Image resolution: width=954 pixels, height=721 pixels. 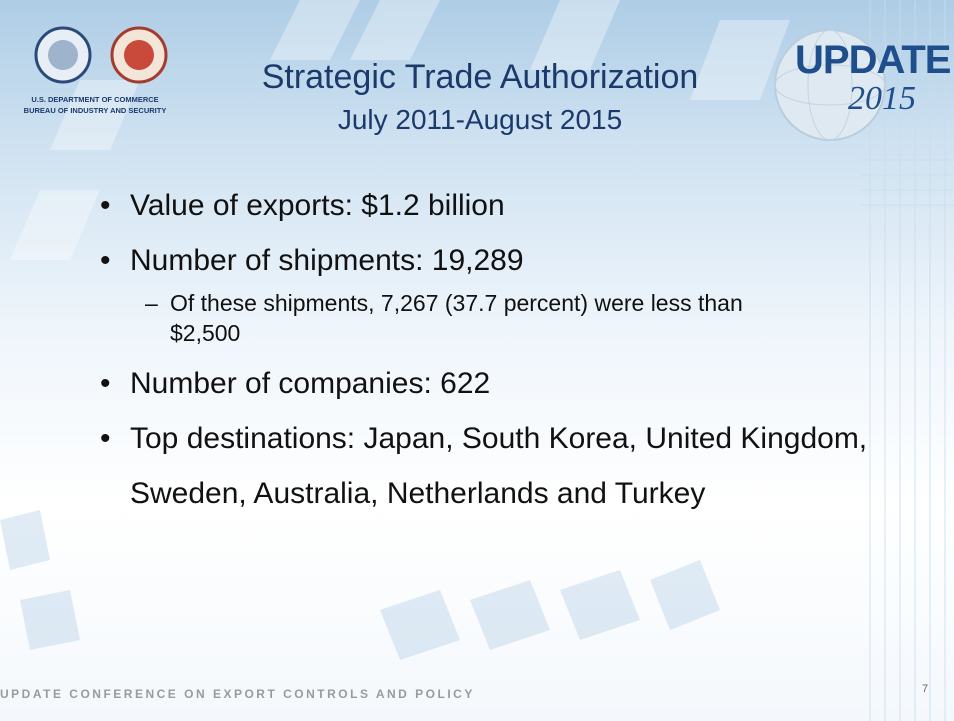 What do you see at coordinates (500, 205) in the screenshot?
I see `bullet: Value of exports: $1.2 billion` at bounding box center [500, 205].